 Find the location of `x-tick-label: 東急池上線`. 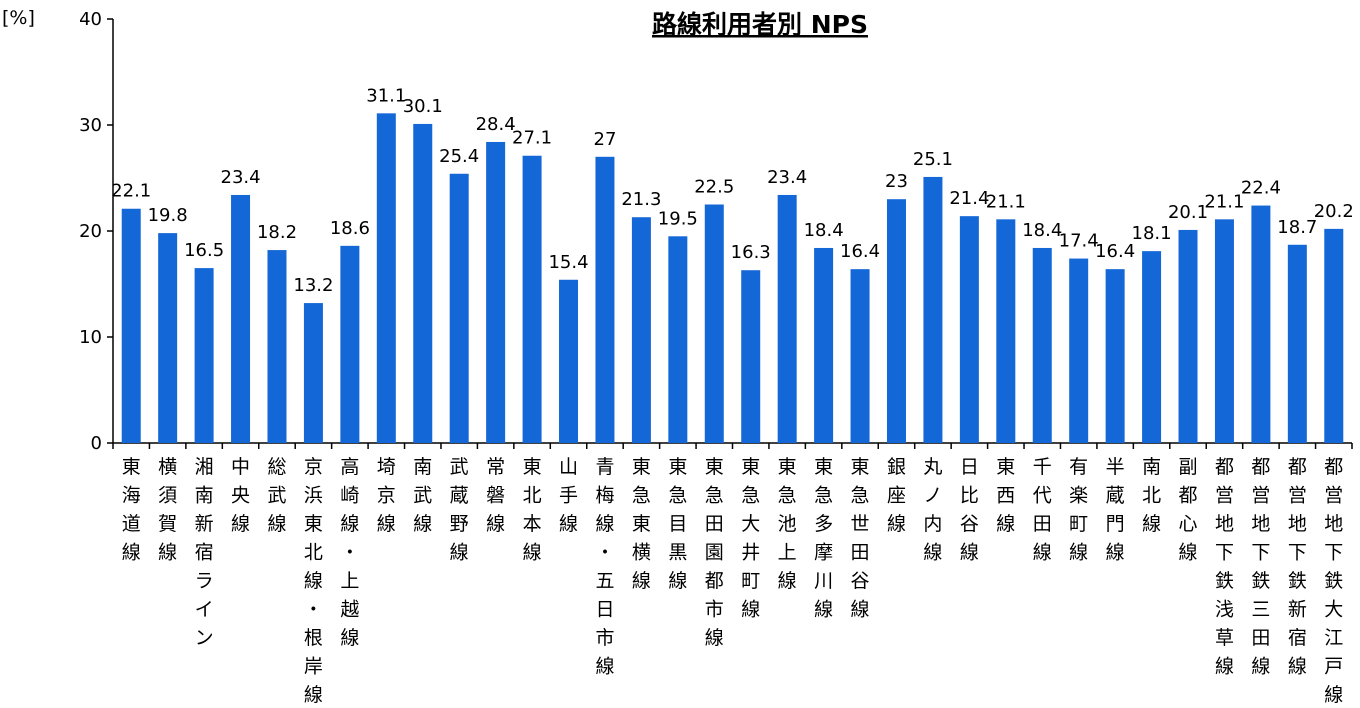

x-tick-label: 東急池上線 is located at coordinates (787, 524).